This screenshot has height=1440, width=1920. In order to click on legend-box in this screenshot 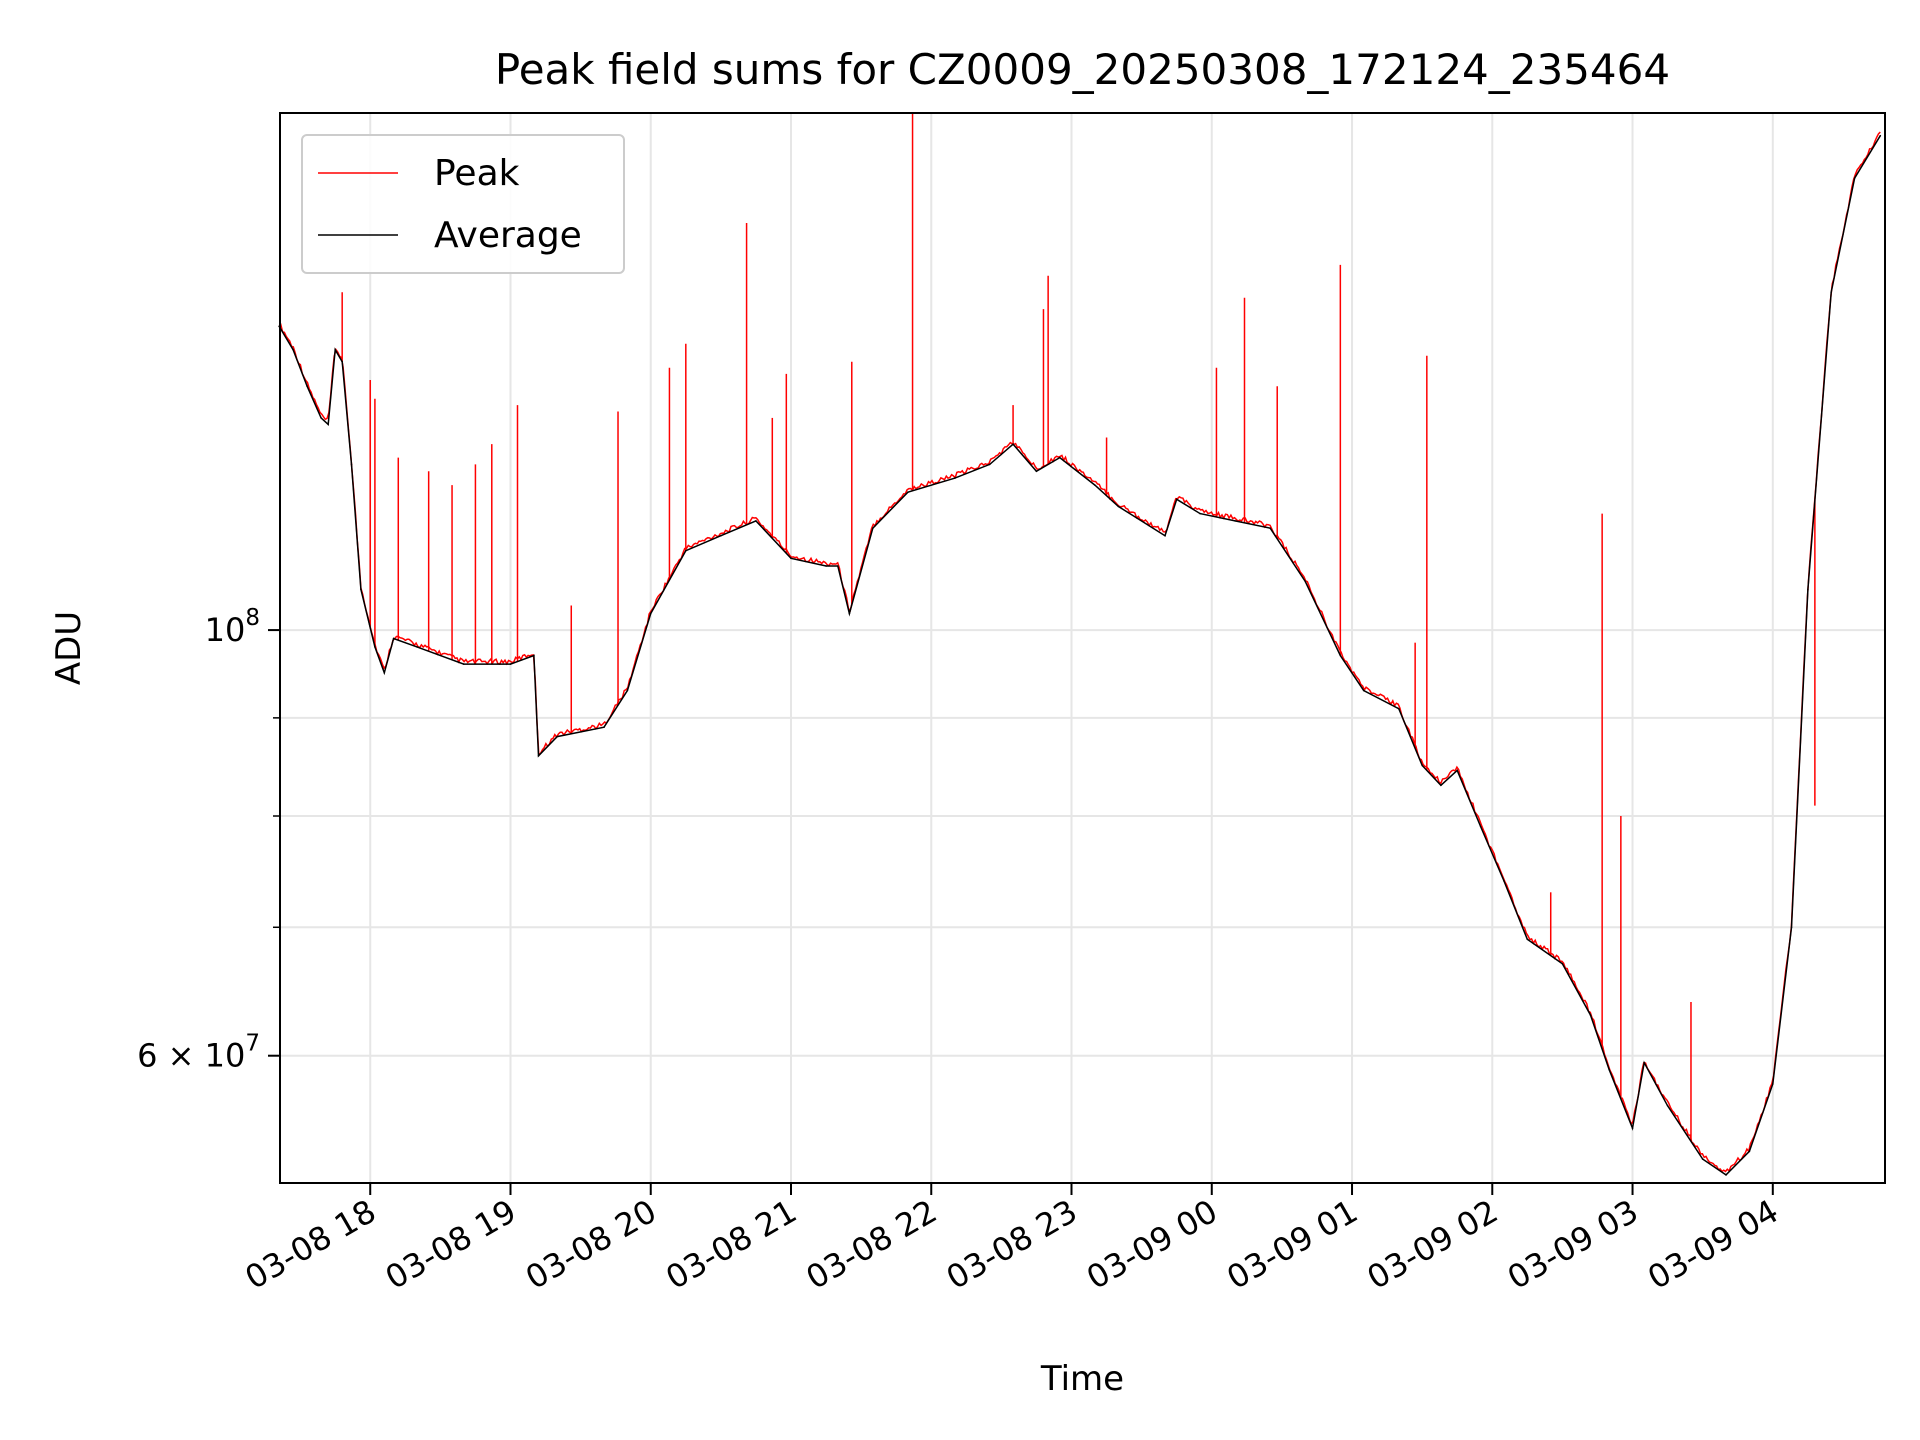, I will do `click(463, 204)`.